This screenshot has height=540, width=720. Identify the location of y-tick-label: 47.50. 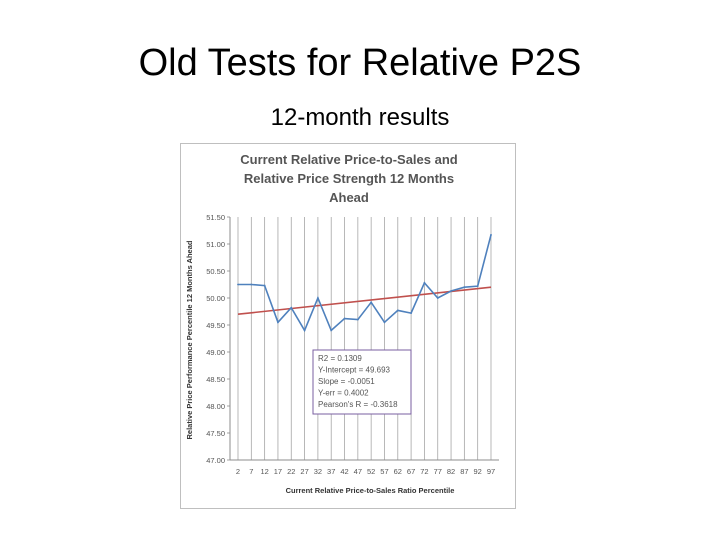
(215, 433).